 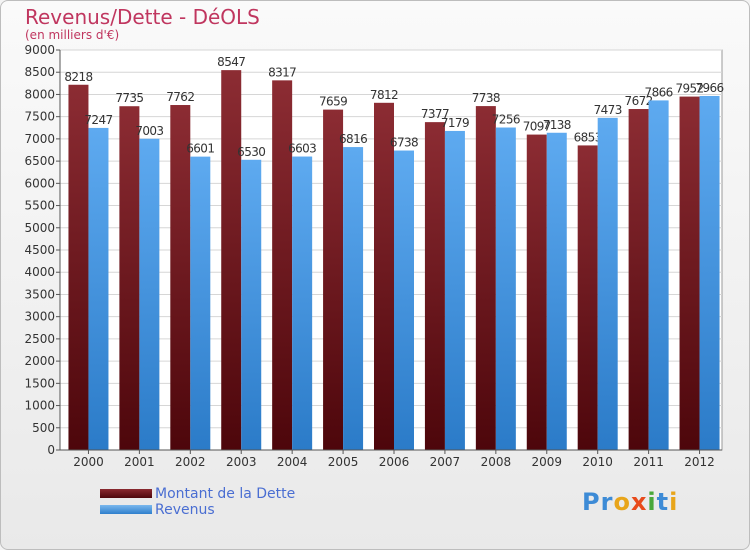 I want to click on x-tick-label: 2000, so click(x=88, y=462).